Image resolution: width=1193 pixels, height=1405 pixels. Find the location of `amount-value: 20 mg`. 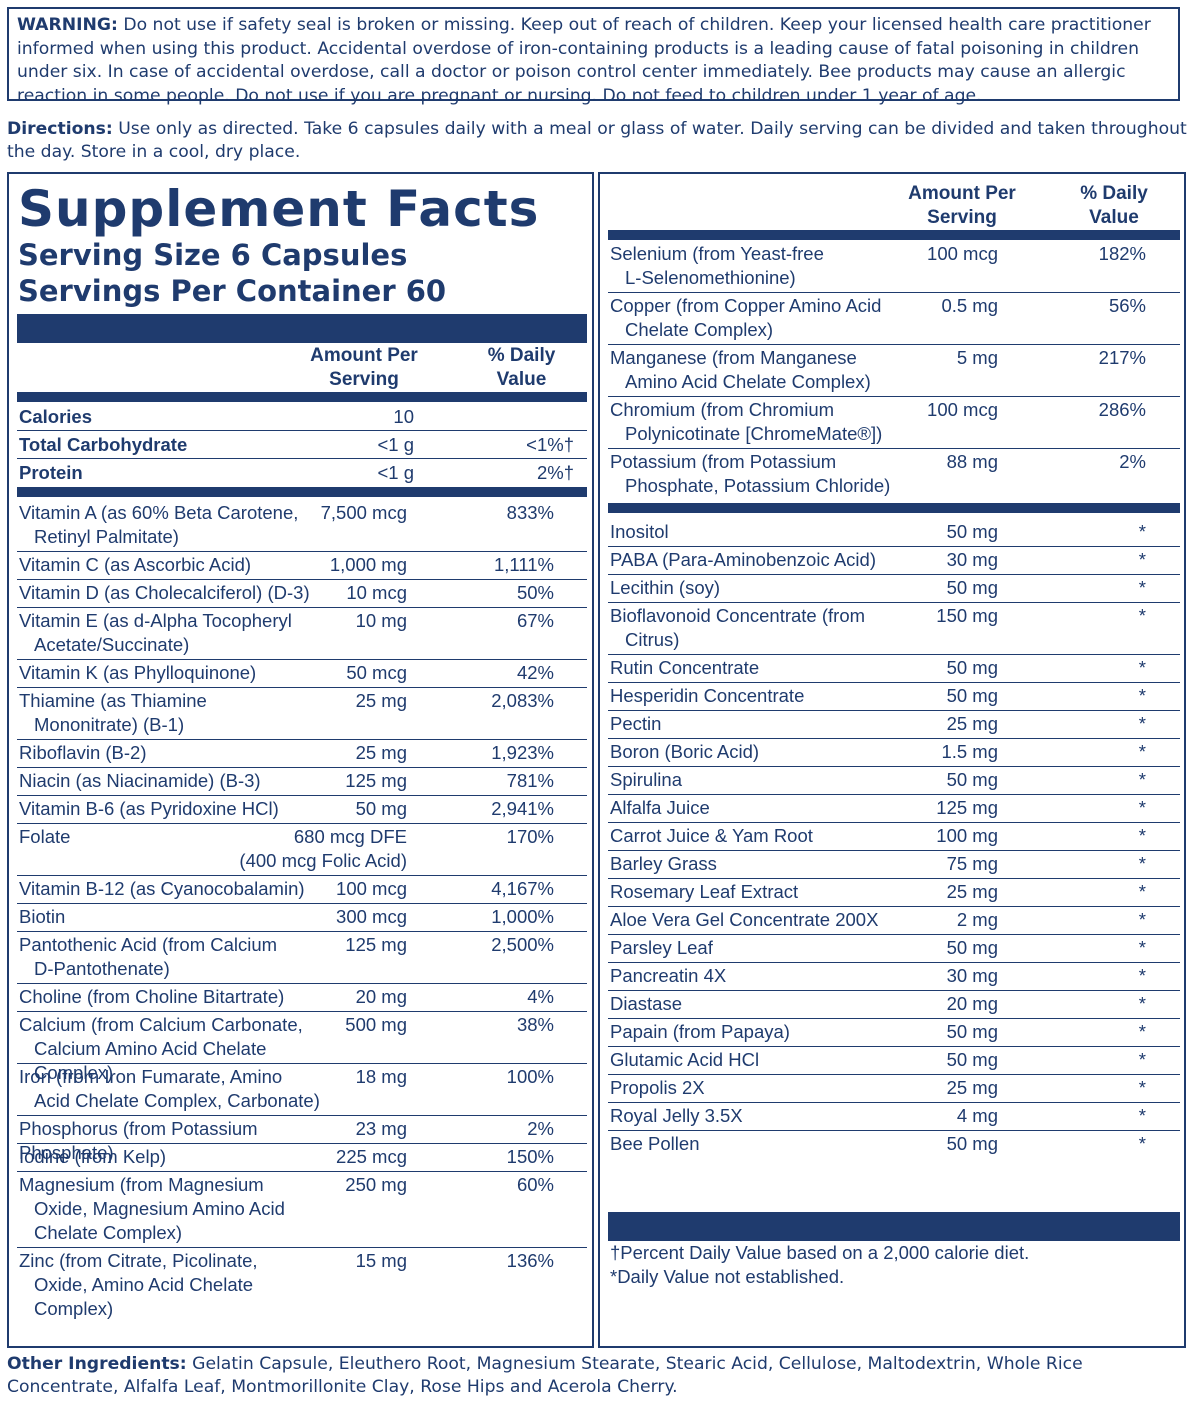

amount-value: 20 mg is located at coordinates (972, 1003).